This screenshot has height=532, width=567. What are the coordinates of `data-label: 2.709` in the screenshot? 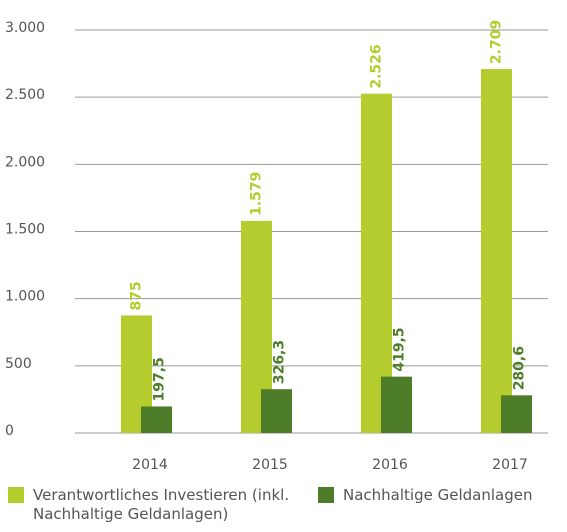 It's located at (497, 42).